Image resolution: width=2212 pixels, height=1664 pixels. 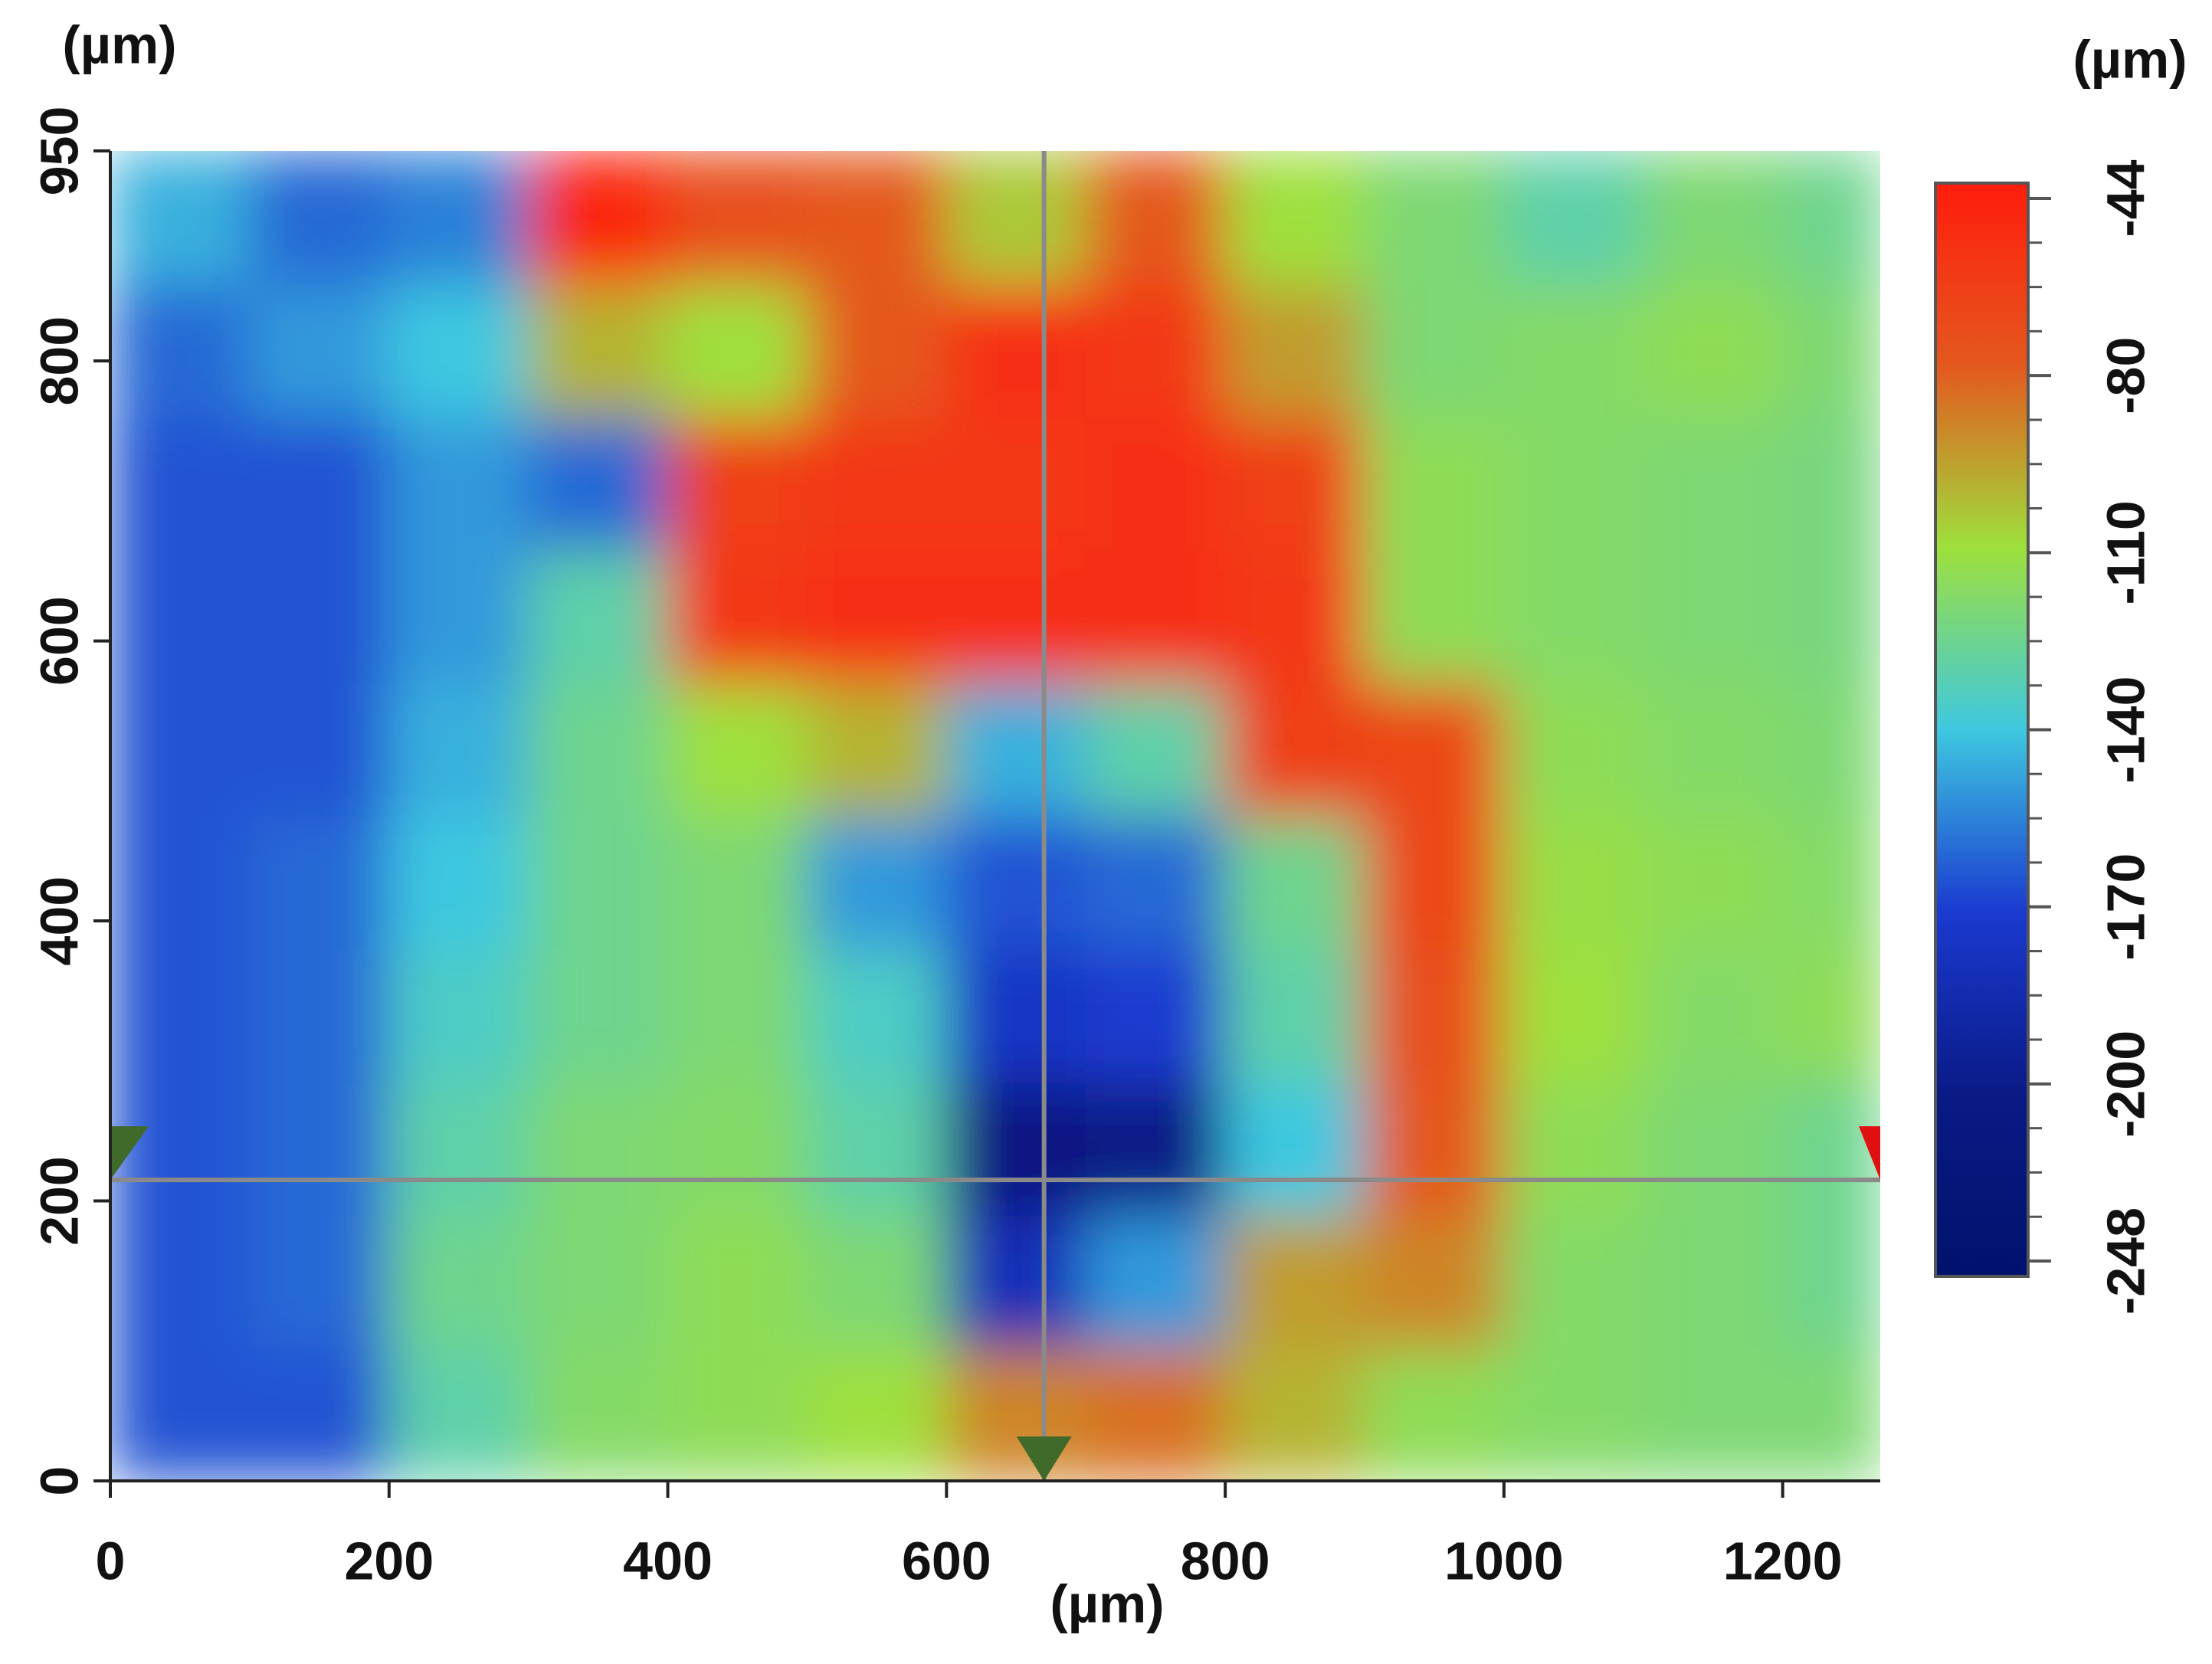 I want to click on y-tick-label: 200, so click(x=59, y=1201).